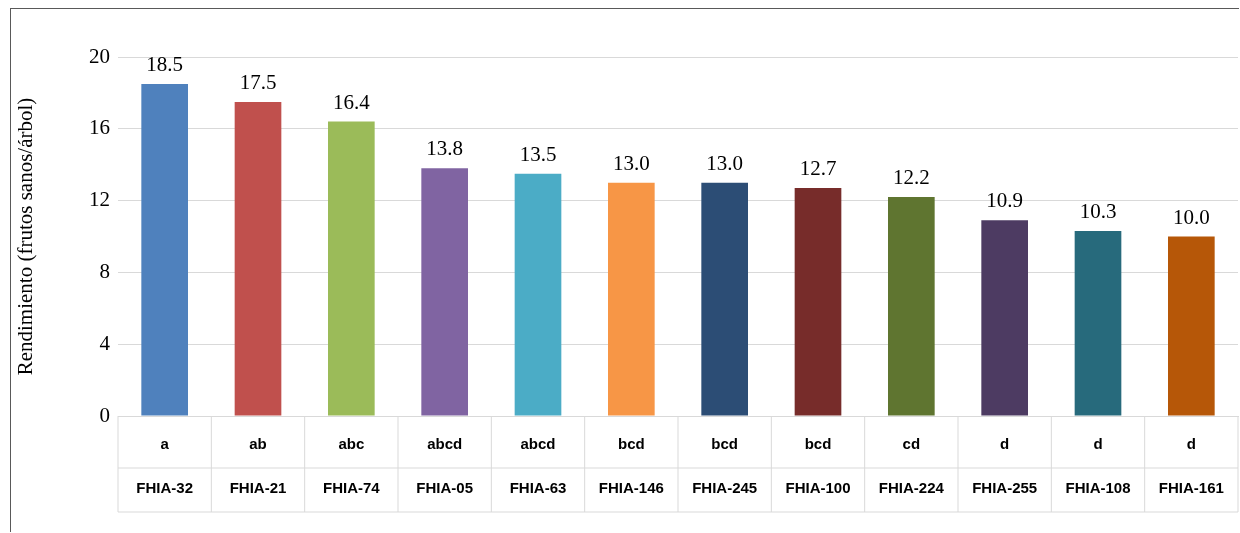  Describe the element at coordinates (99, 55) in the screenshot. I see `y-tick-label: 20` at that location.